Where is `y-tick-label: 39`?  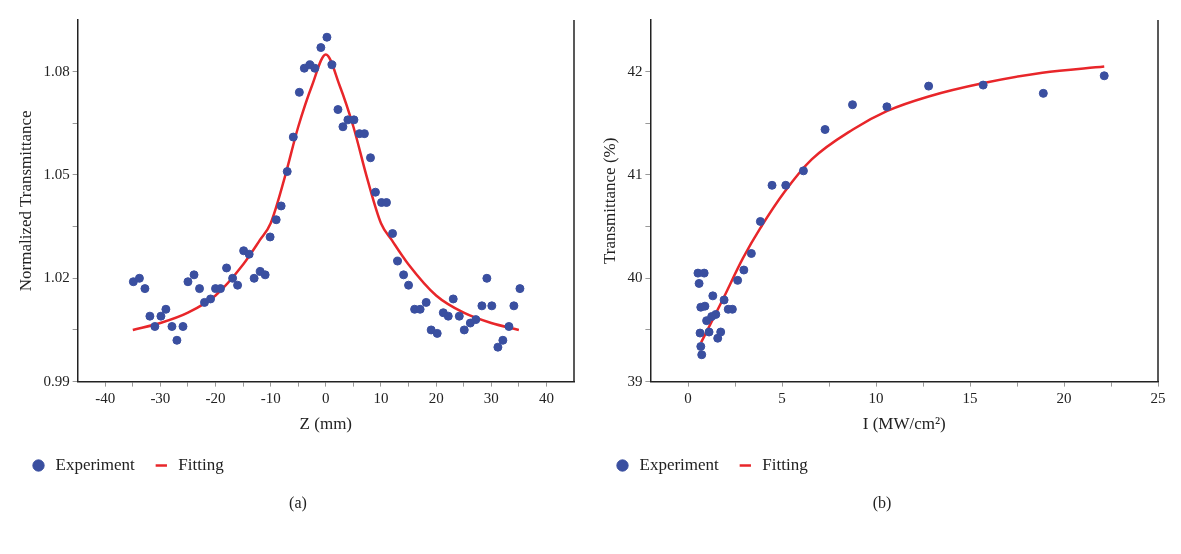
y-tick-label: 39 is located at coordinates (635, 380).